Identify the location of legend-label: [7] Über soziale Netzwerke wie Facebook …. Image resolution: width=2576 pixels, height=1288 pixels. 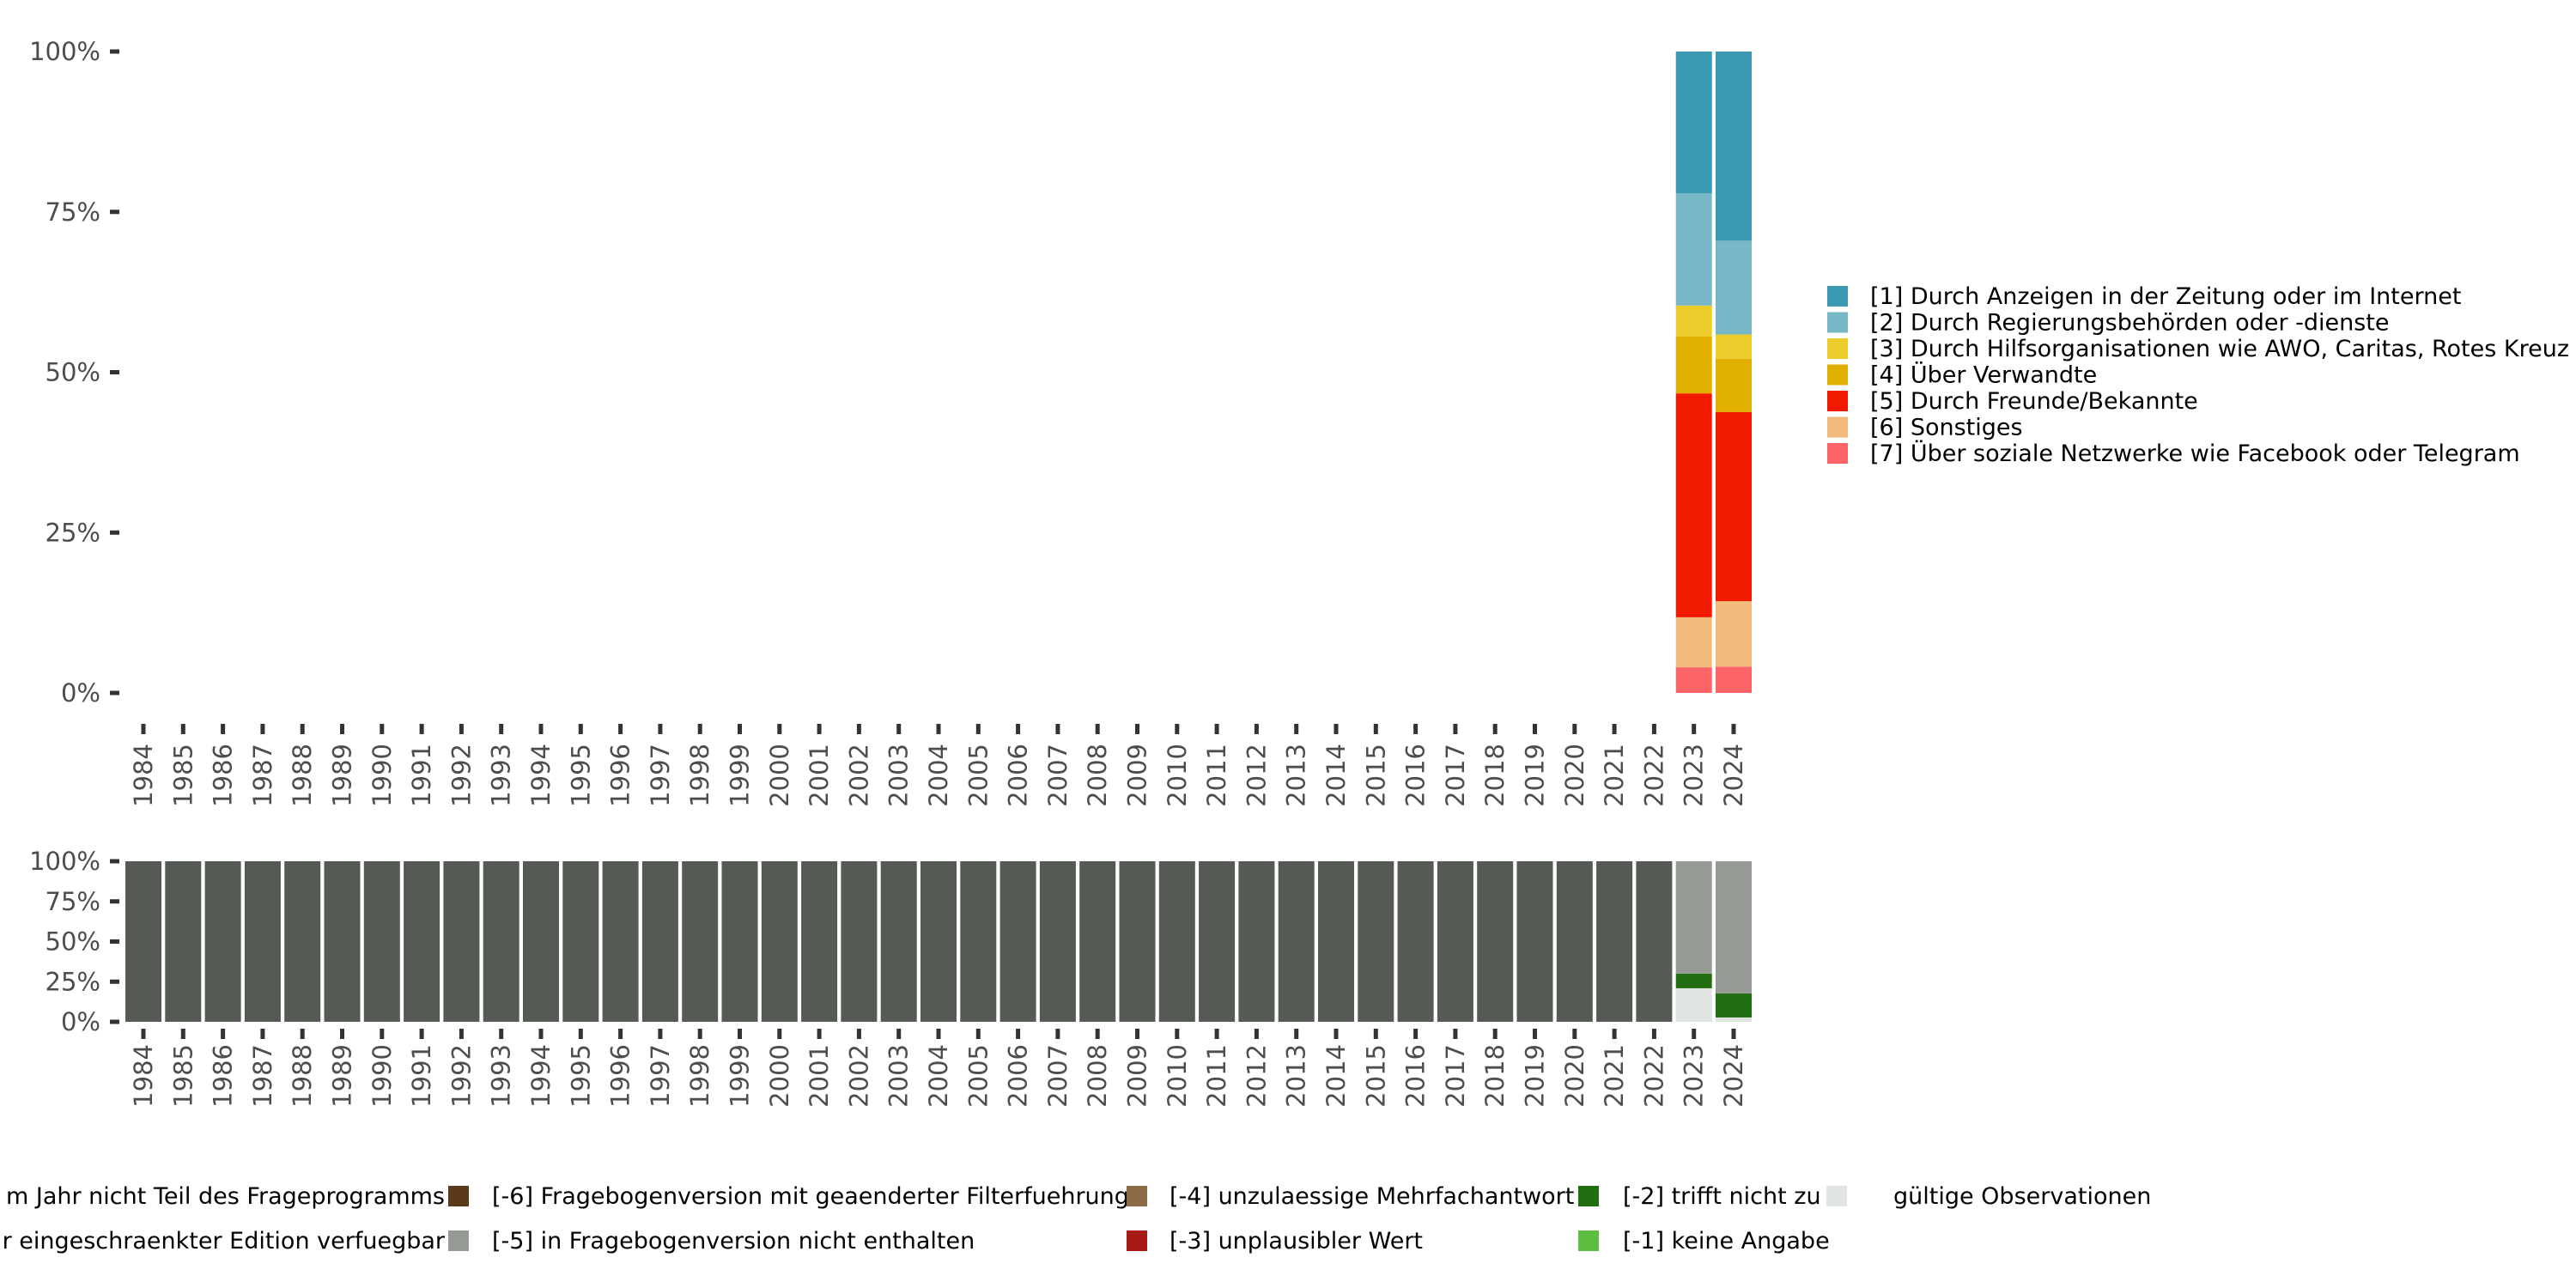
(2195, 453).